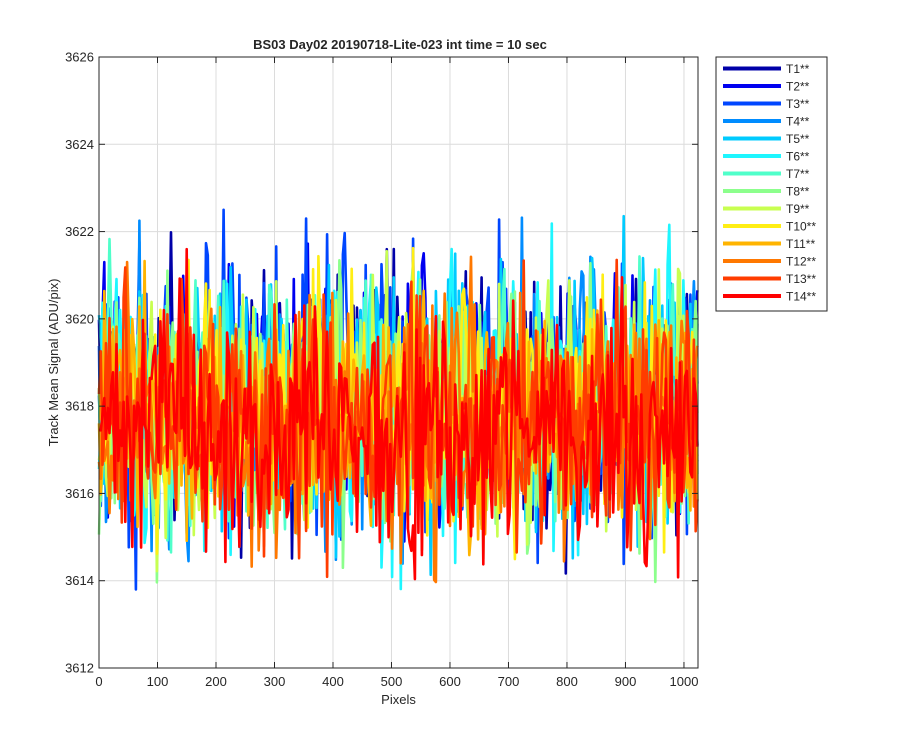  What do you see at coordinates (626, 681) in the screenshot?
I see `x-tick-label: 900` at bounding box center [626, 681].